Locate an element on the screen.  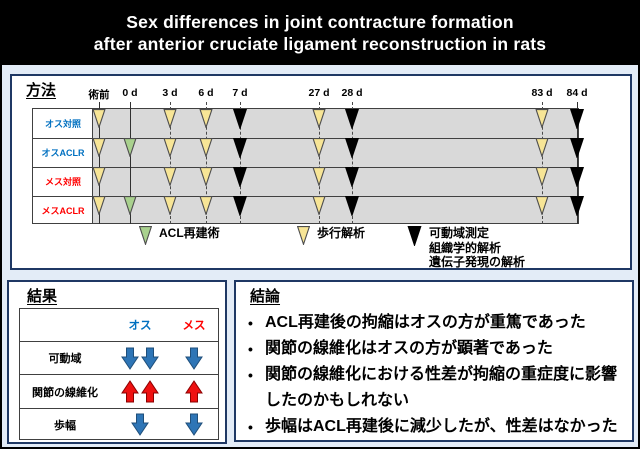
results-column-header: メス is located at coordinates (194, 326).